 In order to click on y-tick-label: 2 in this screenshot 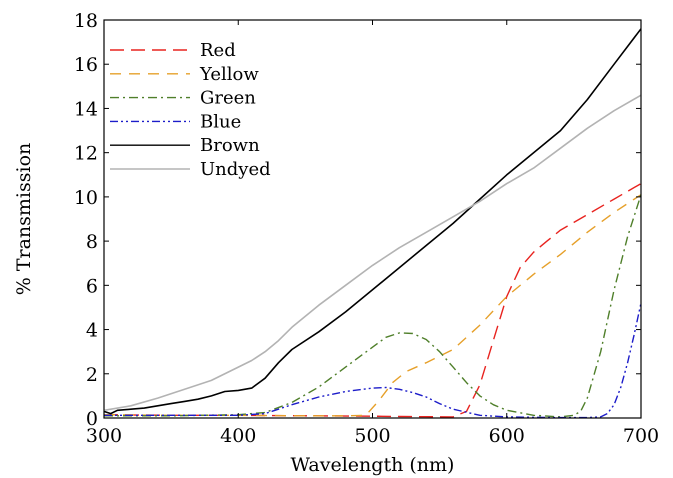, I will do `click(92, 375)`.